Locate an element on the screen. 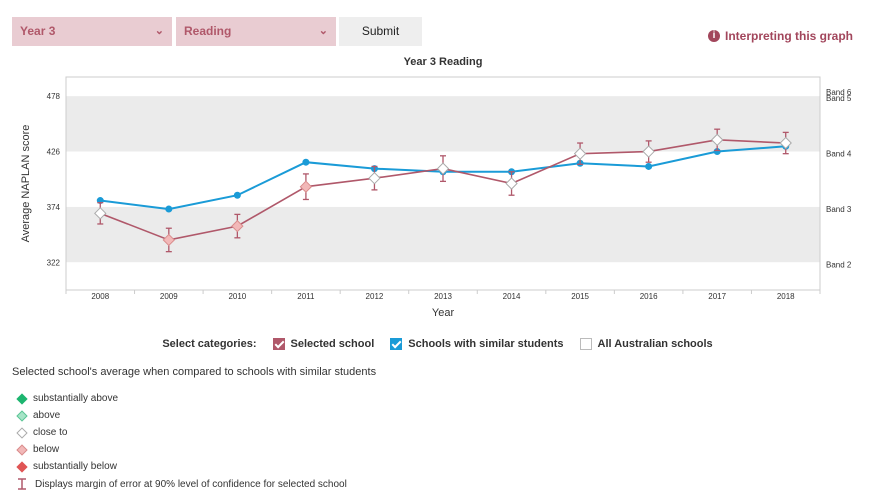 The width and height of the screenshot is (875, 491). categories-label: Select categories: is located at coordinates (209, 344).